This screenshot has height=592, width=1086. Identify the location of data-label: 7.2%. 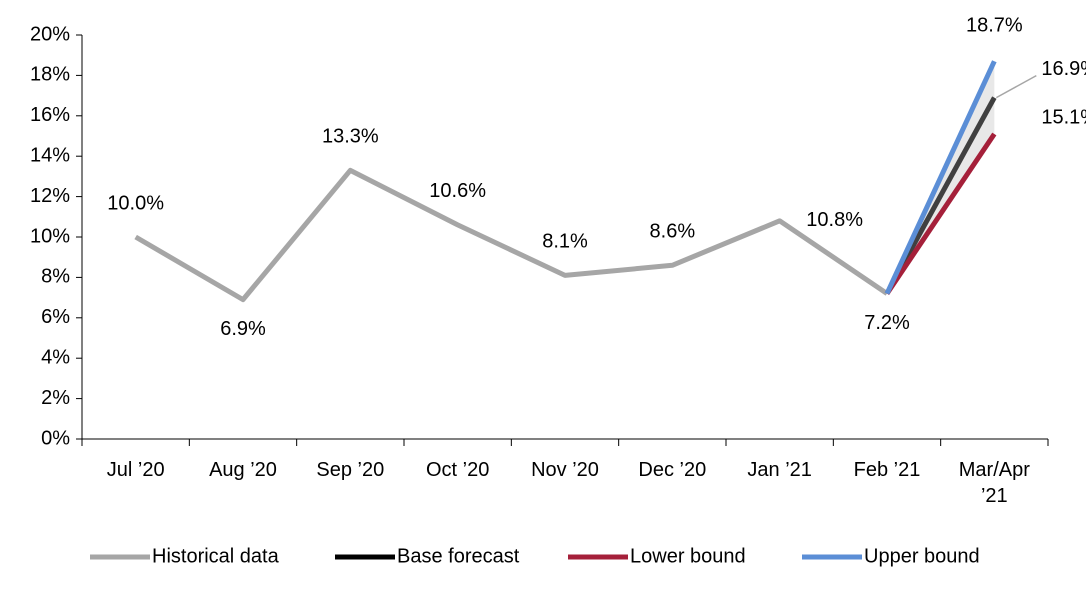
(887, 323).